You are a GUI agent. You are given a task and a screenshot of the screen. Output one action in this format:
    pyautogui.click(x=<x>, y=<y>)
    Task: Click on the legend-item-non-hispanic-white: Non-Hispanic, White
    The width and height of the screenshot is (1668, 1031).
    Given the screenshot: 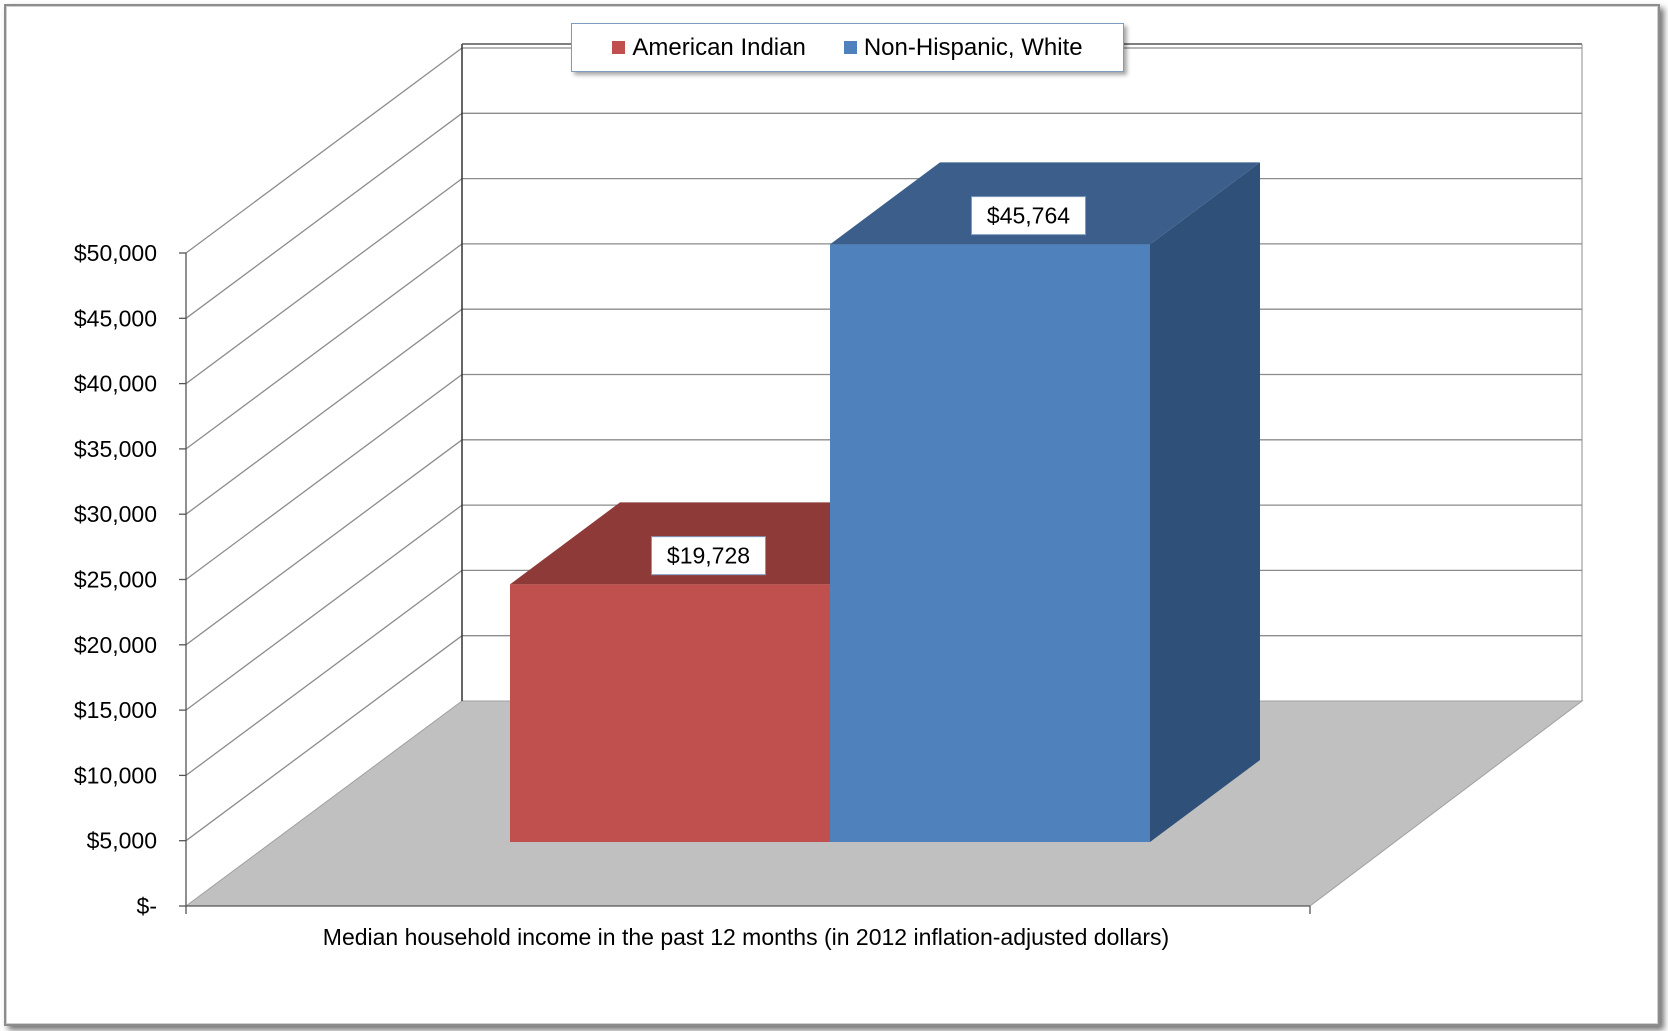 What is the action you would take?
    pyautogui.click(x=963, y=47)
    